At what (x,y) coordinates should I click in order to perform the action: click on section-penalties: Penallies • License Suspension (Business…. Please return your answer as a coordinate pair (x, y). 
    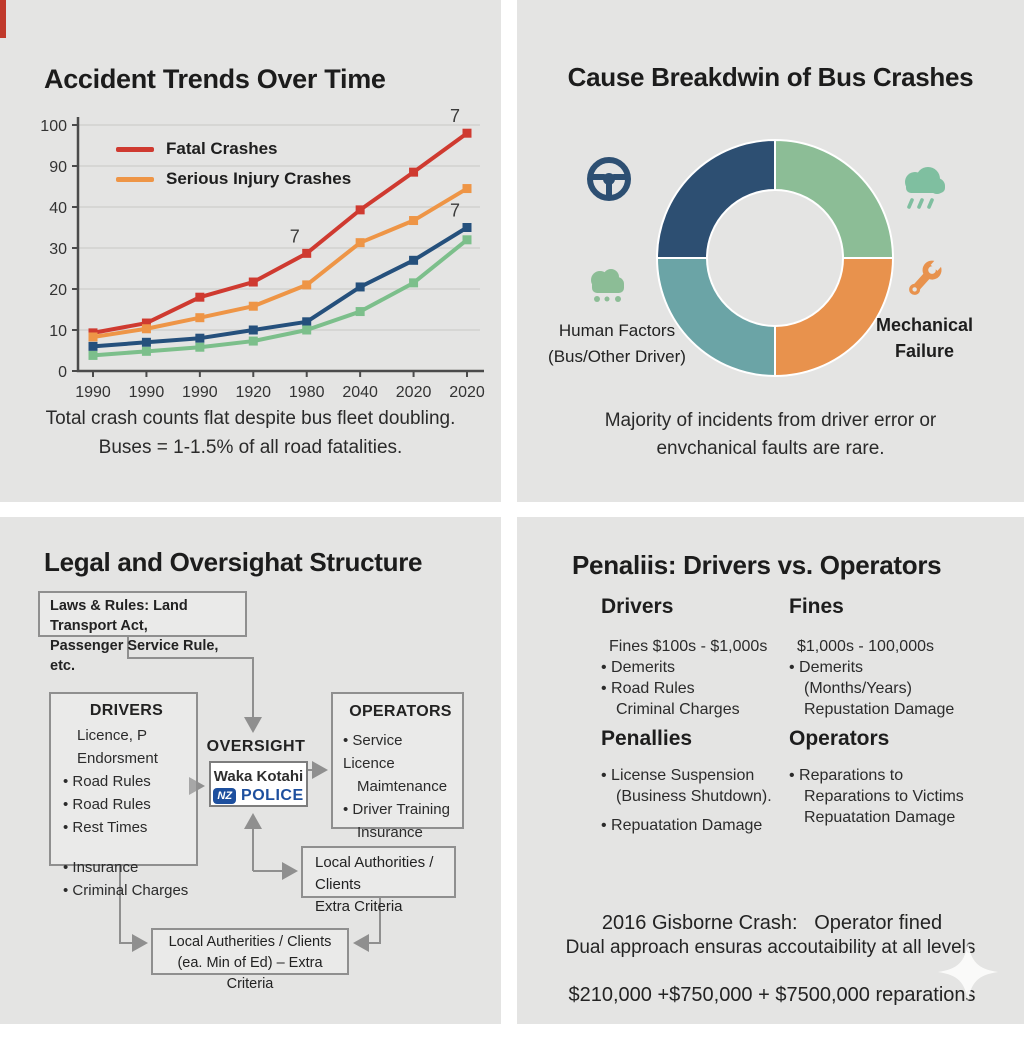
    Looking at the image, I should click on (686, 780).